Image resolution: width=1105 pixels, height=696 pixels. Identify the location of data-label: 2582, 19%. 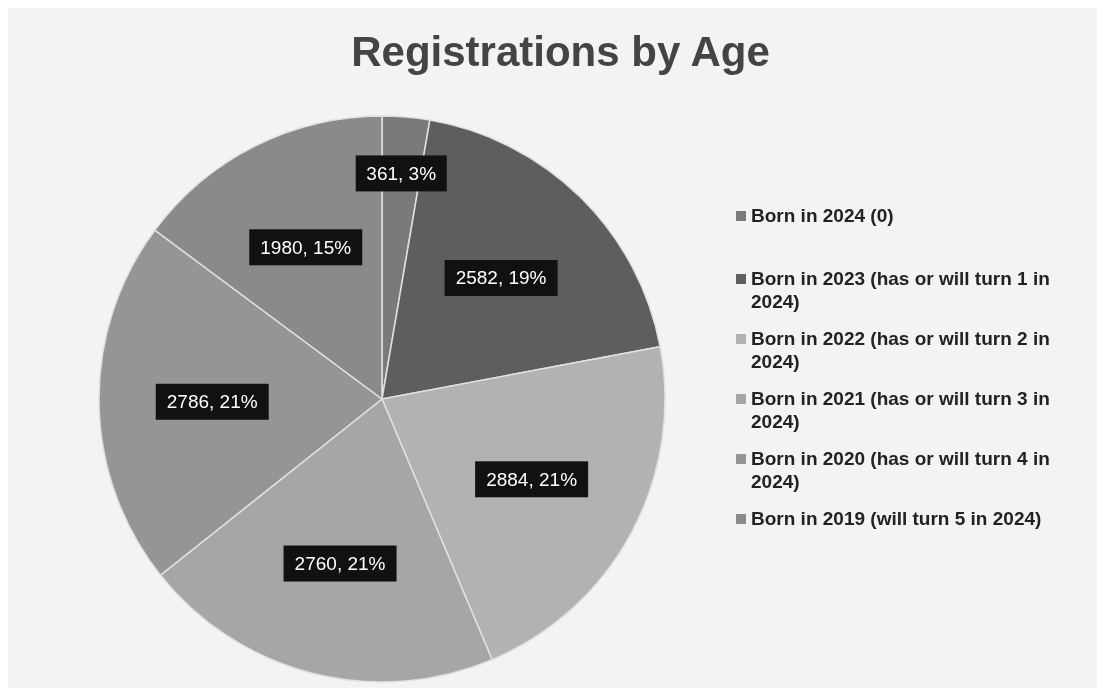
(501, 278).